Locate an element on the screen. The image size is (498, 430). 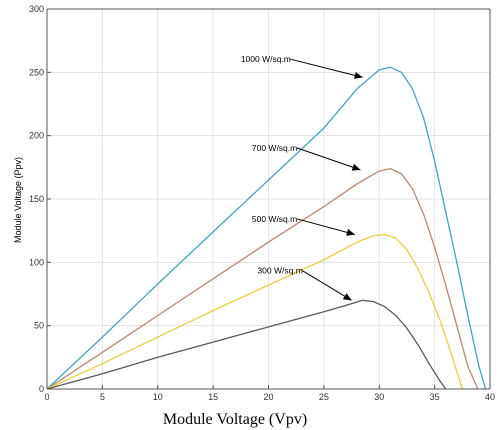
annotation-label: 1000 W/sq.m is located at coordinates (266, 59).